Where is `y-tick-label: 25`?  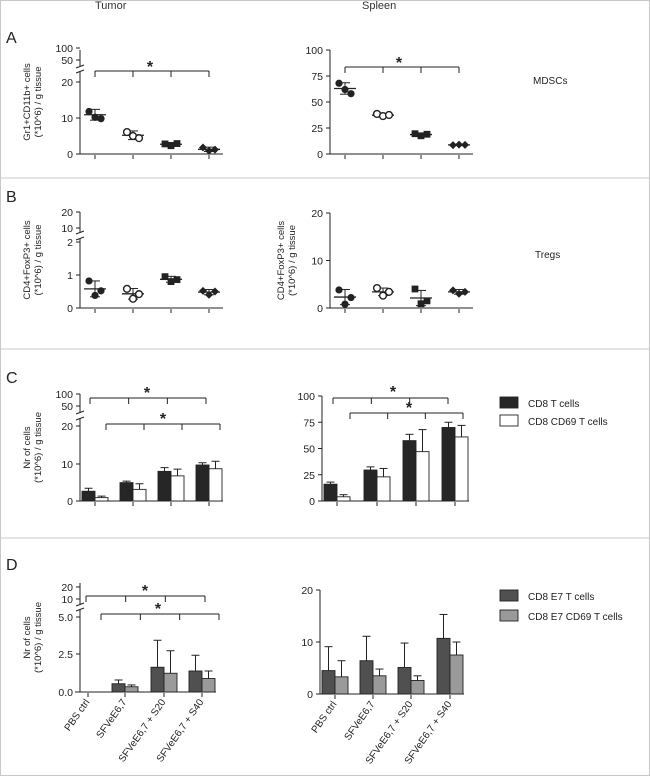 y-tick-label: 25 is located at coordinates (317, 129).